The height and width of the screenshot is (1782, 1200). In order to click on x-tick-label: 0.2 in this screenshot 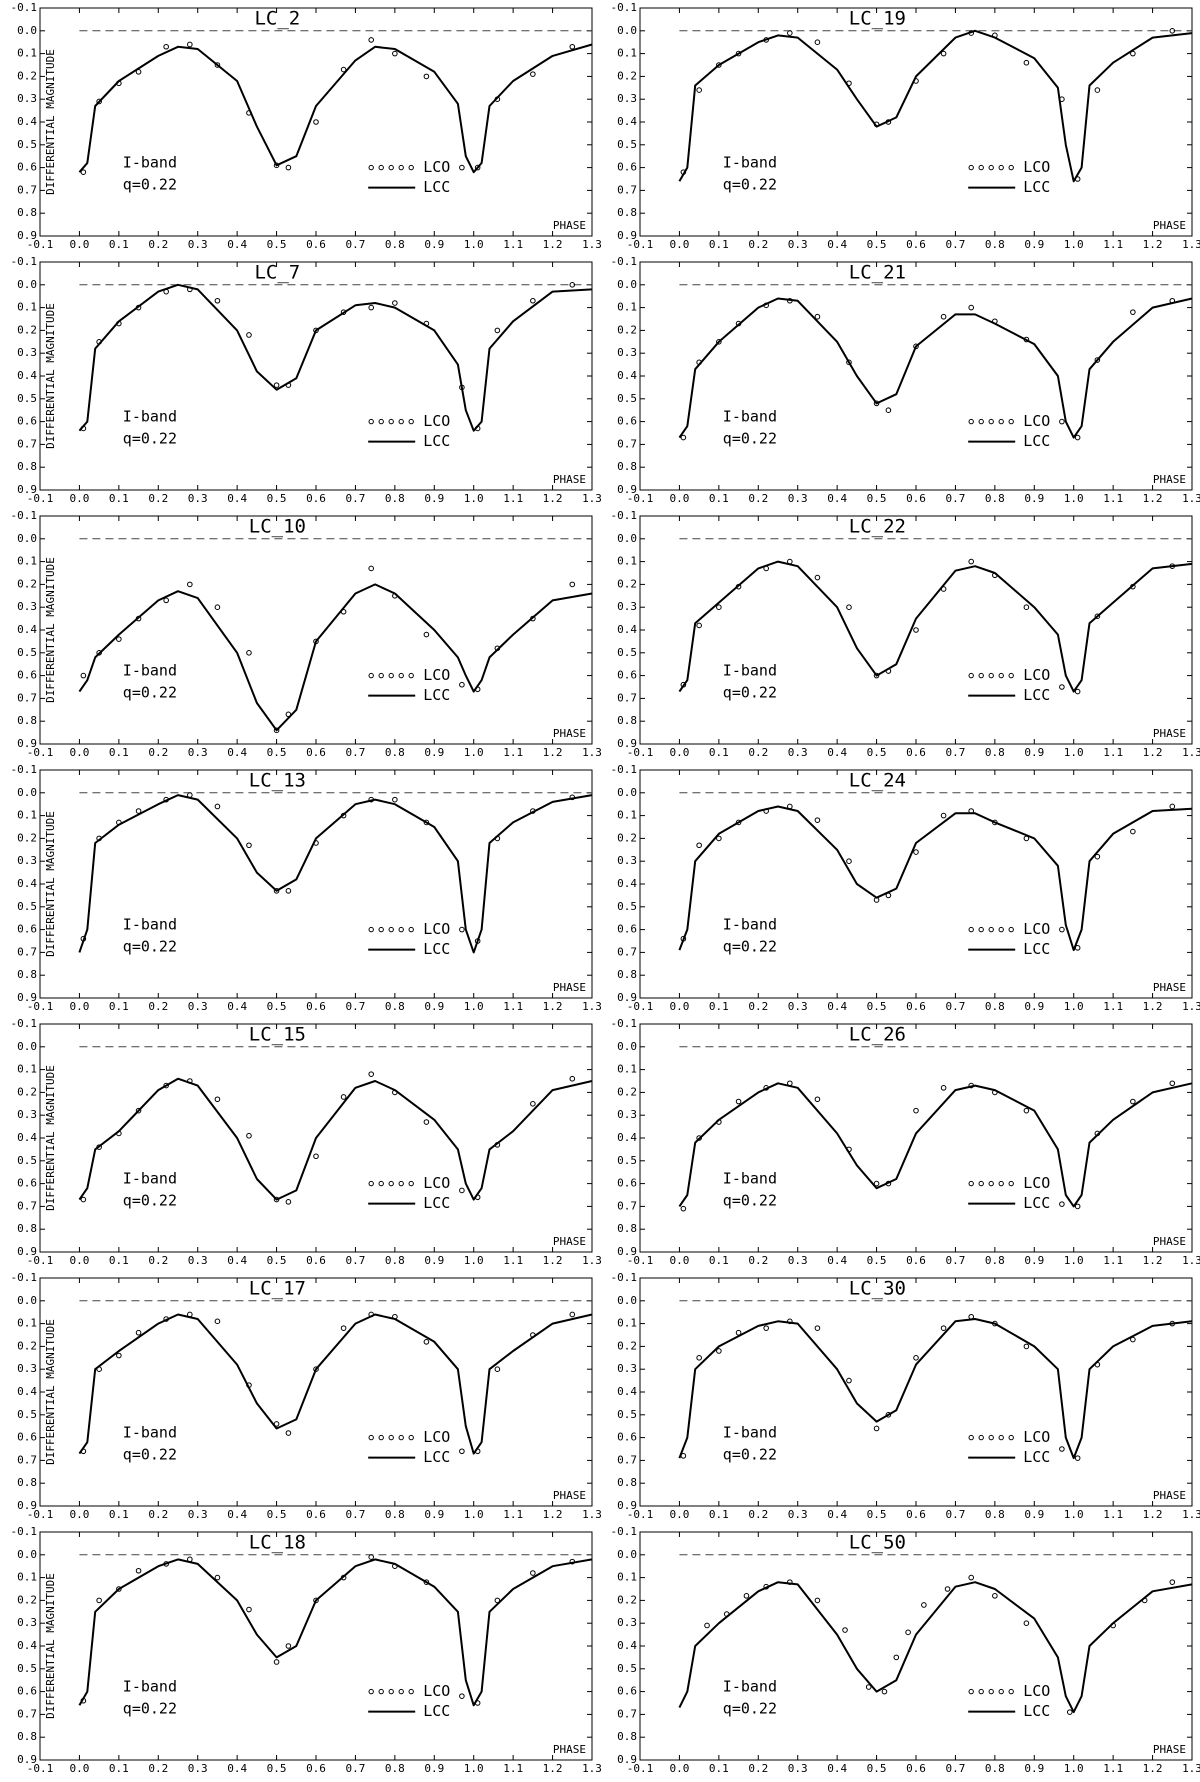, I will do `click(758, 498)`.